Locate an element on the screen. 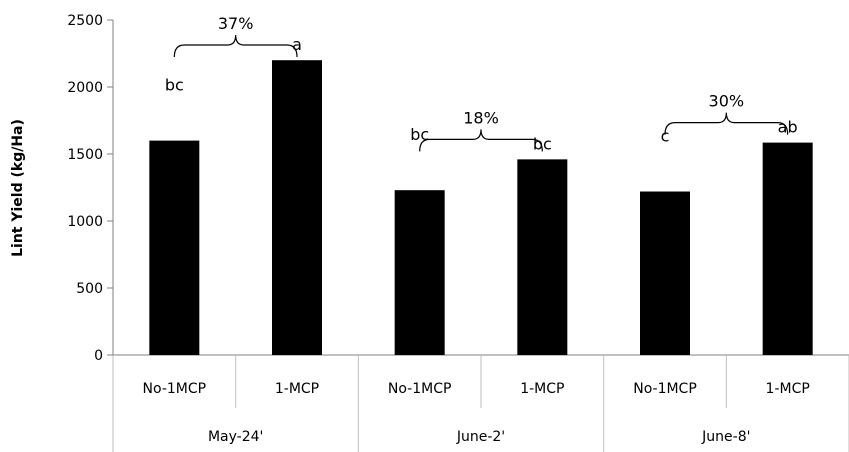 The width and height of the screenshot is (849, 452). increase-label: 37% is located at coordinates (236, 23).